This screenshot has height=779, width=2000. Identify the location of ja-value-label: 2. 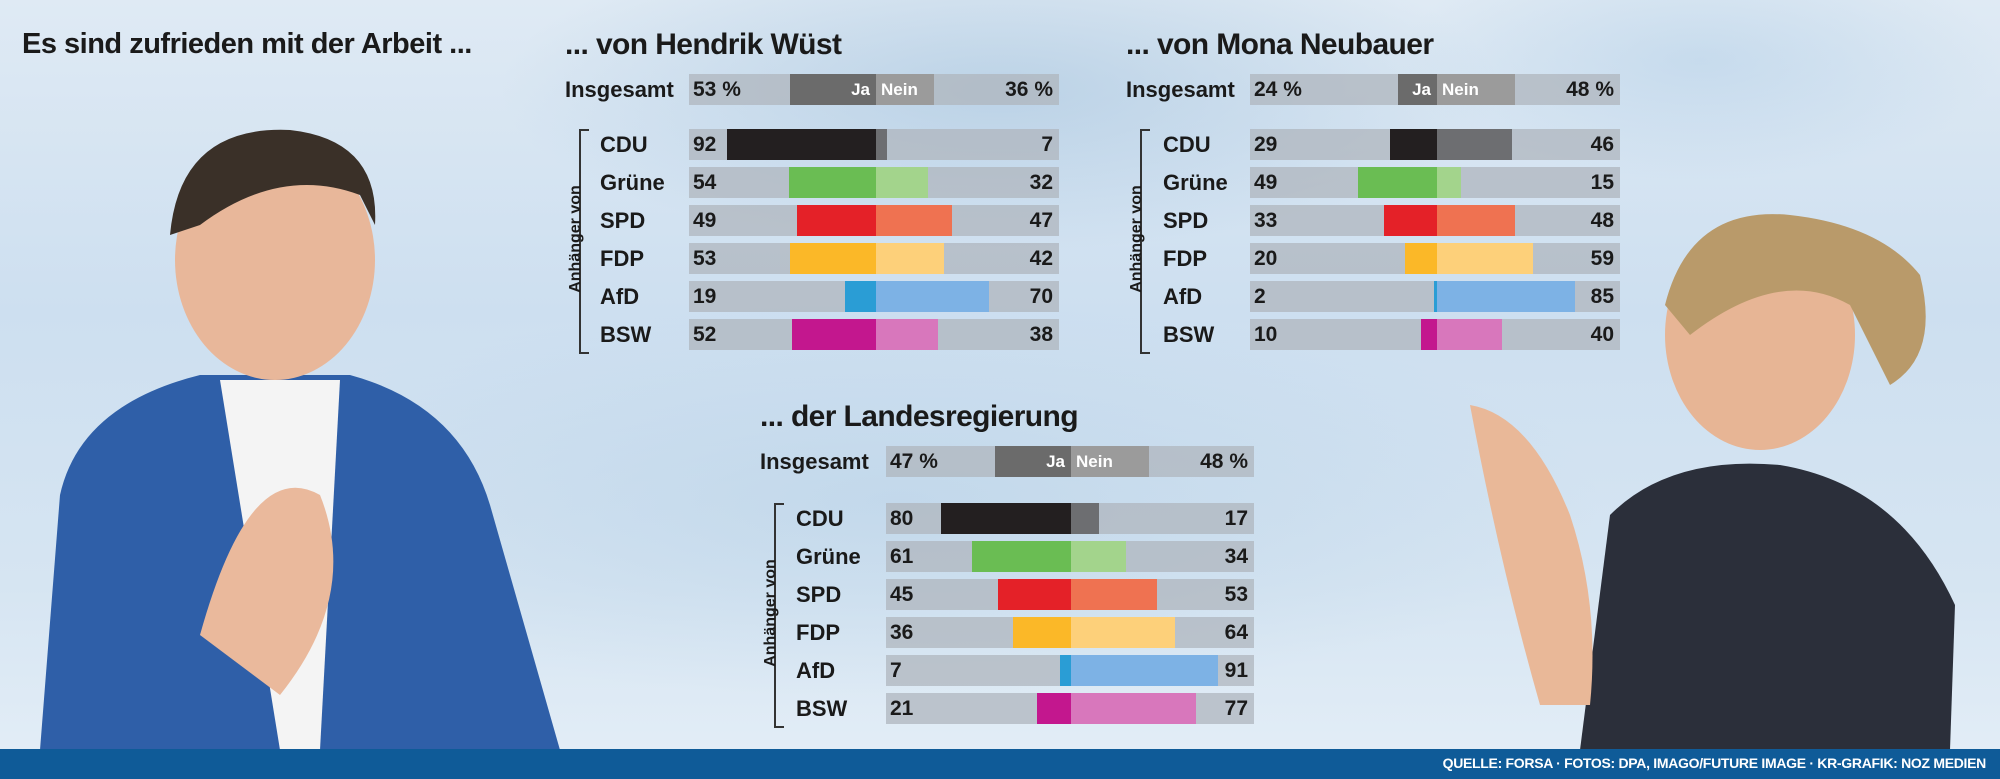
(1260, 296).